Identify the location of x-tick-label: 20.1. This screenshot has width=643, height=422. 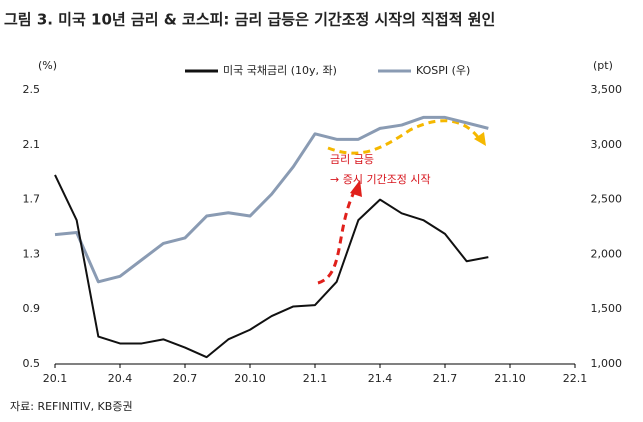
(55, 378).